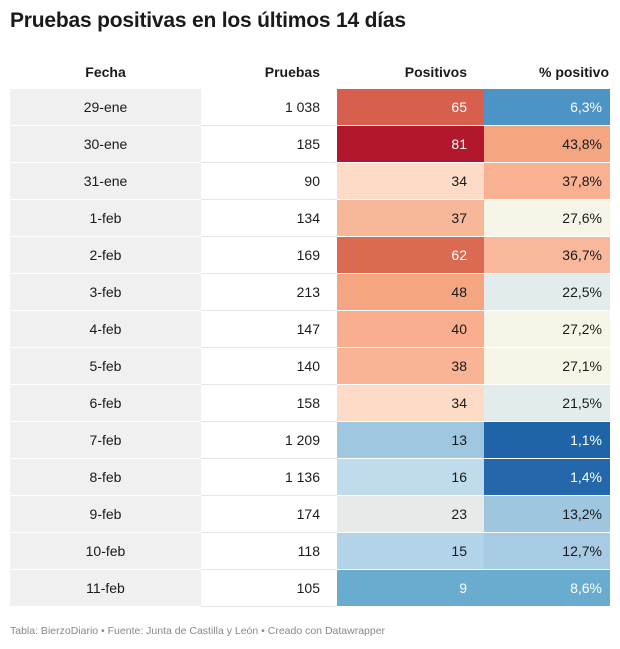 Image resolution: width=620 pixels, height=649 pixels. Describe the element at coordinates (105, 514) in the screenshot. I see `cell-fecha: 9-feb` at that location.